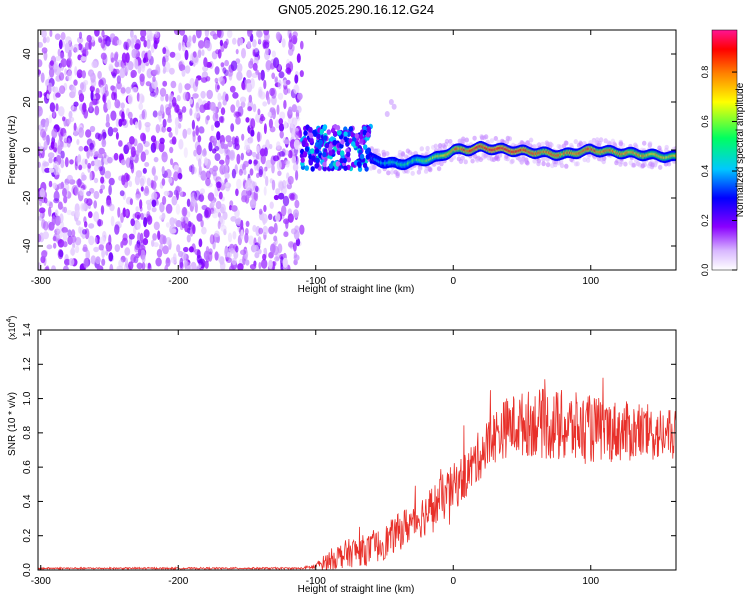 The height and width of the screenshot is (600, 750). What do you see at coordinates (27, 197) in the screenshot?
I see `y-tick-label: -20` at bounding box center [27, 197].